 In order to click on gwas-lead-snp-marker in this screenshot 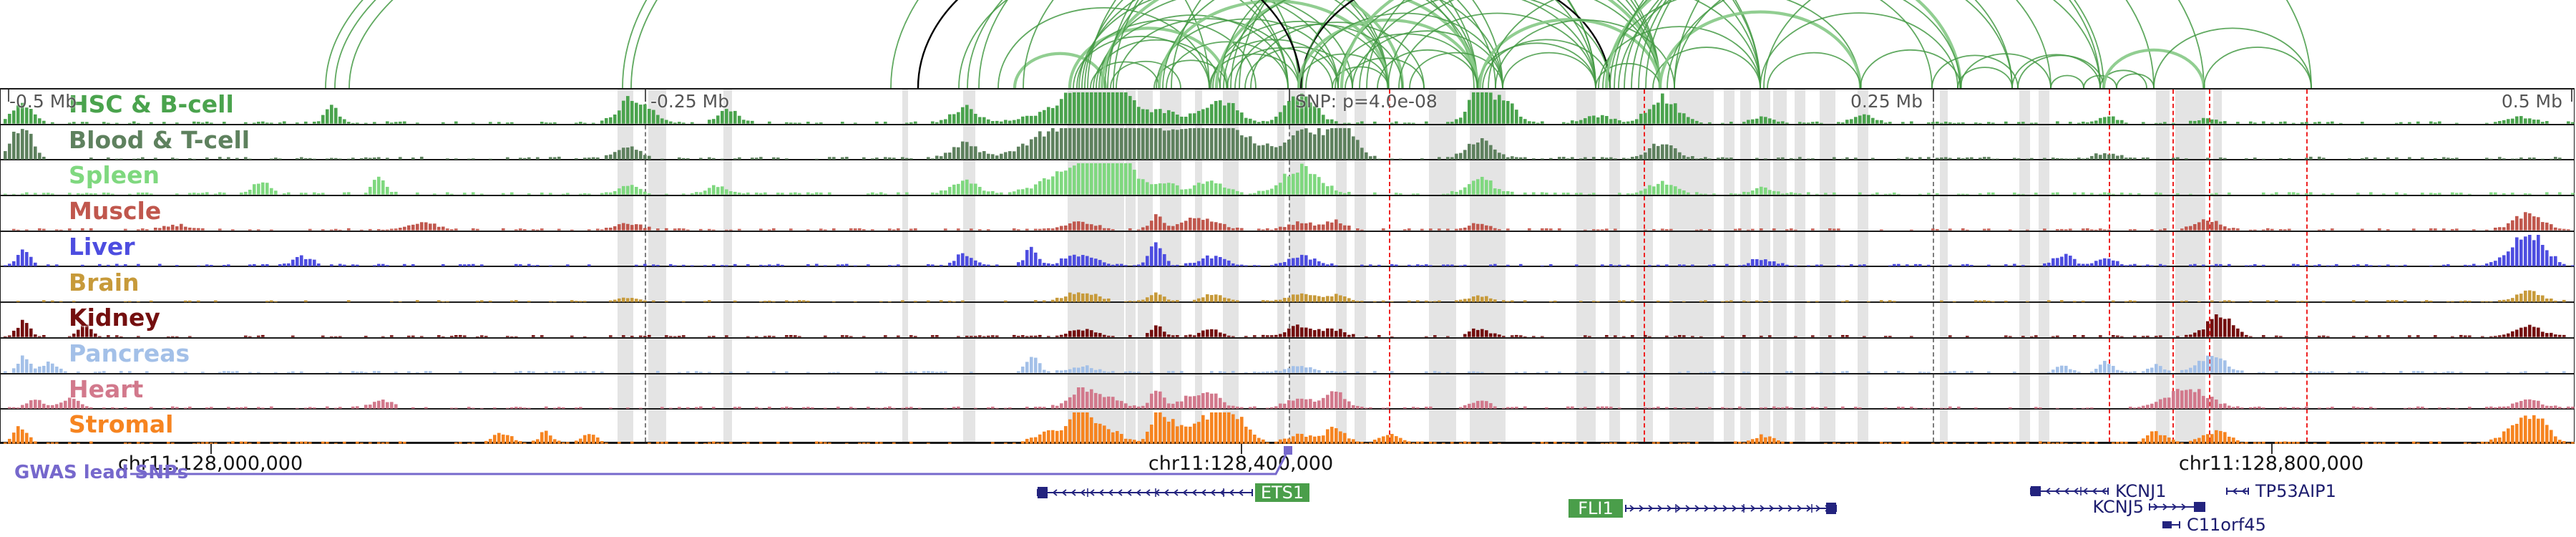, I will do `click(1288, 450)`.